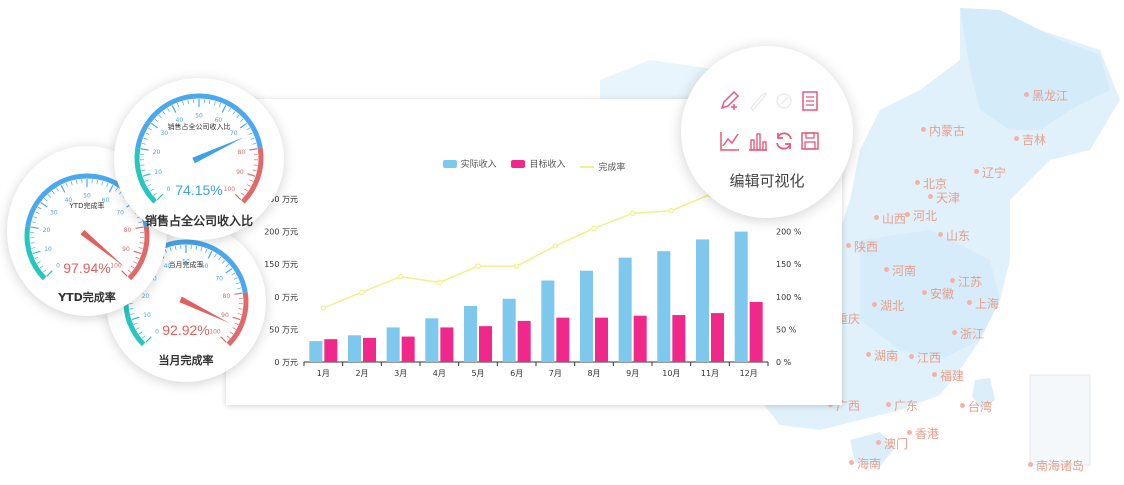 This screenshot has width=1124, height=485. What do you see at coordinates (323, 373) in the screenshot?
I see `x-axis-tick-label: 1月` at bounding box center [323, 373].